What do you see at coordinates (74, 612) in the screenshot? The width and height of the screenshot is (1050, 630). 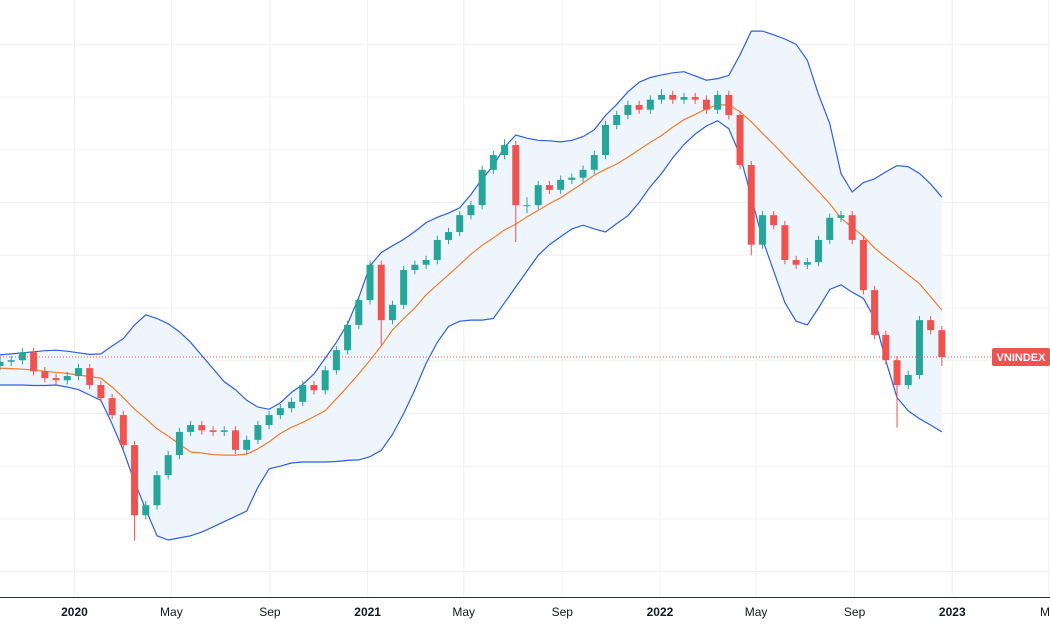 I see `x-tick-label: 2020` at bounding box center [74, 612].